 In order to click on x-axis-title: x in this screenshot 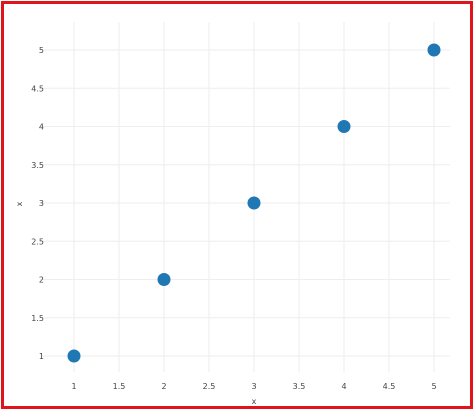, I will do `click(254, 401)`.